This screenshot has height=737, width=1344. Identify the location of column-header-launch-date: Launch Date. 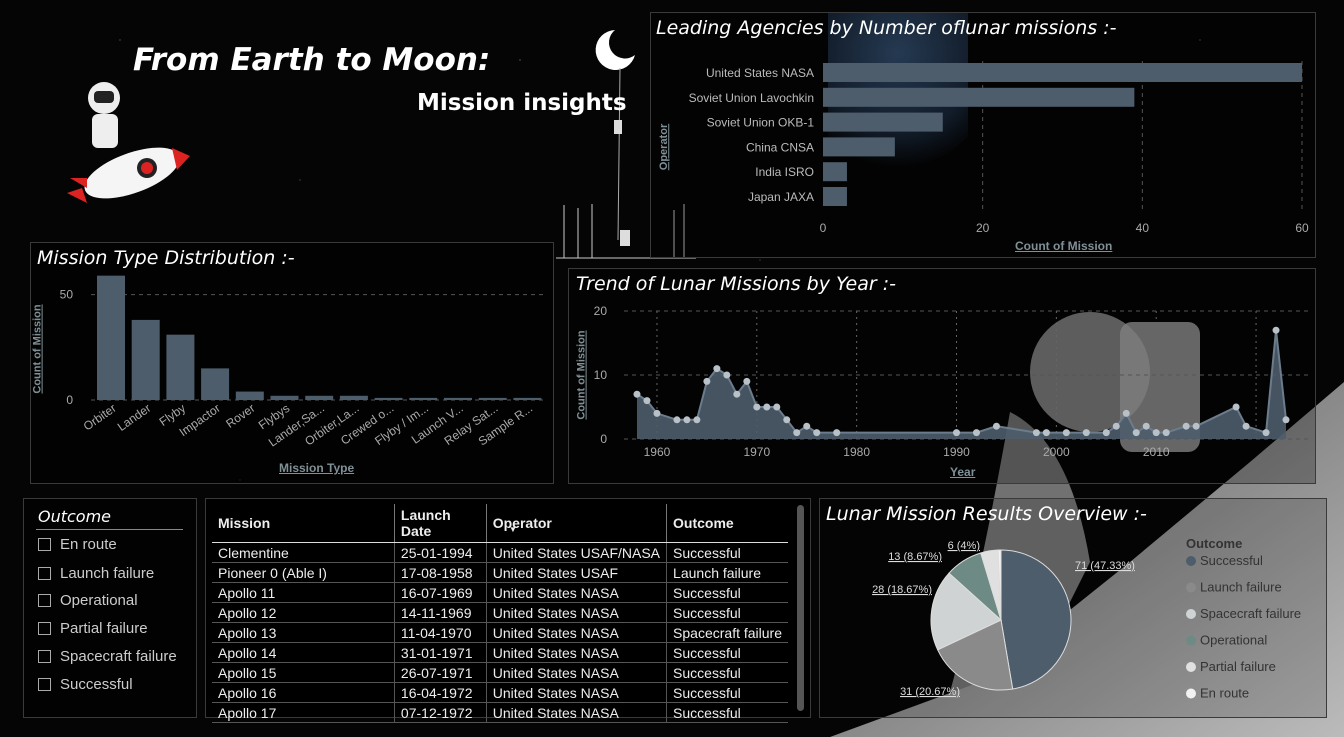
(440, 523).